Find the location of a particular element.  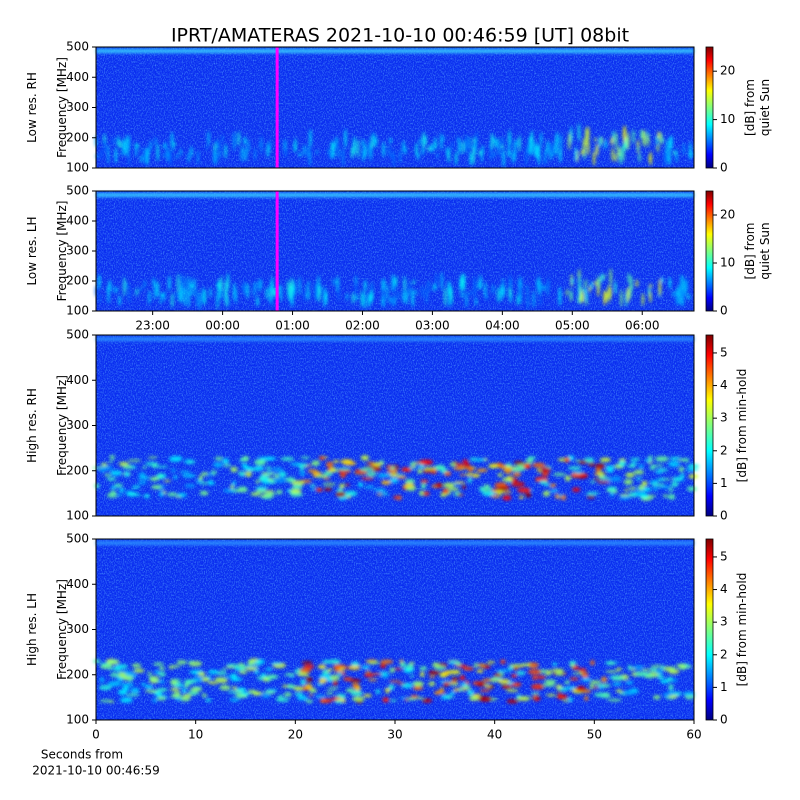

y-tick-label: 100 is located at coordinates (77, 720).